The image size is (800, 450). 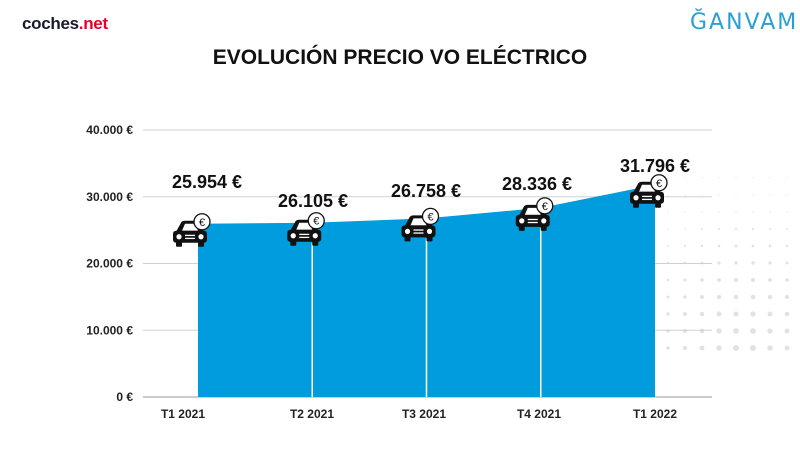 What do you see at coordinates (109, 197) in the screenshot?
I see `y-tick-label: 30.000 €` at bounding box center [109, 197].